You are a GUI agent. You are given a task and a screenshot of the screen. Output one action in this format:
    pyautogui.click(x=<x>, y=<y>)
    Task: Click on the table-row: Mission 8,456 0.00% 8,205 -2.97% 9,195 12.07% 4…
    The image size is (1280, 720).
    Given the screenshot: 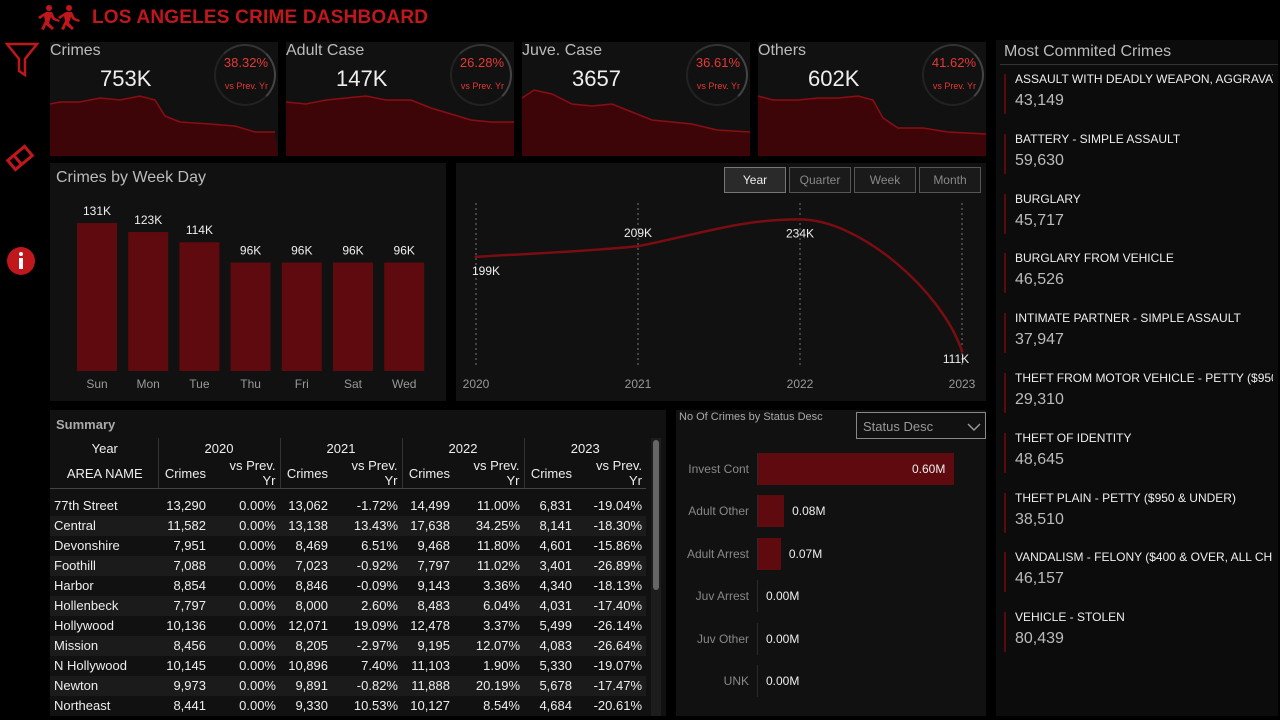 What is the action you would take?
    pyautogui.click(x=348, y=645)
    